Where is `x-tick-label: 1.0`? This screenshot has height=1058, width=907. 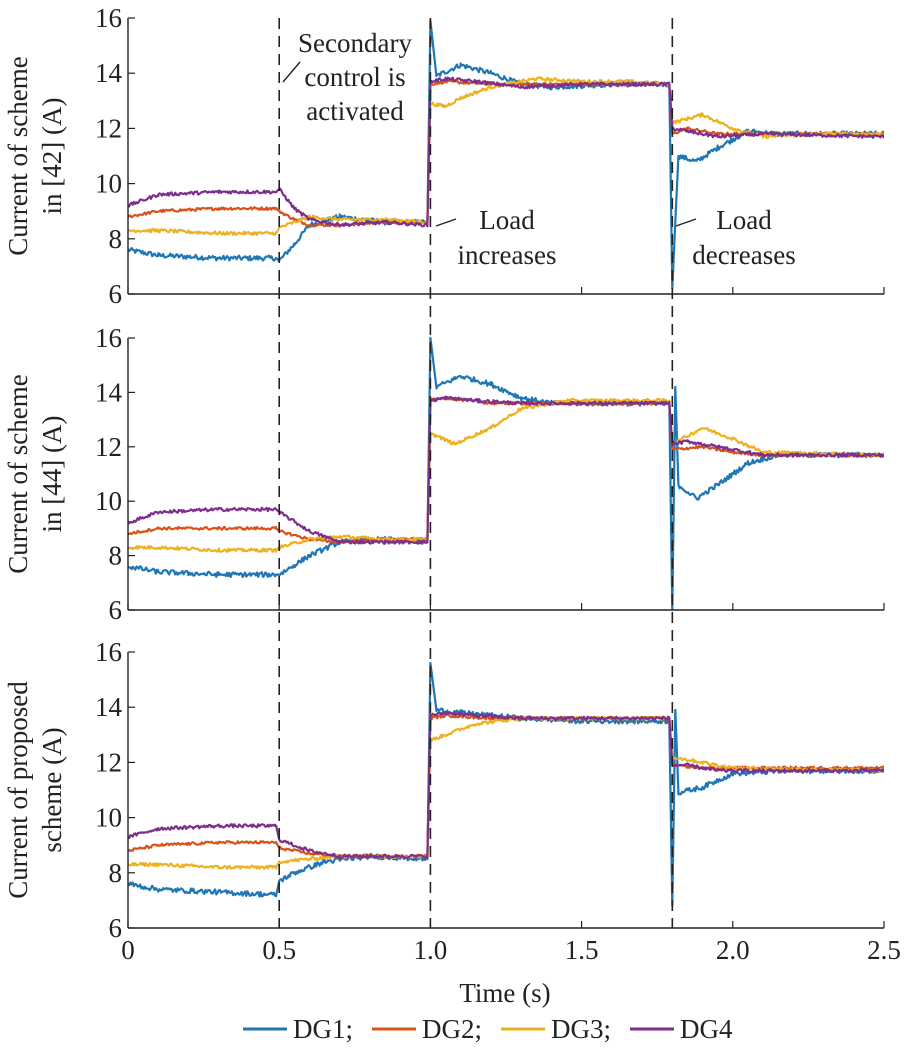
x-tick-label: 1.0 is located at coordinates (431, 950).